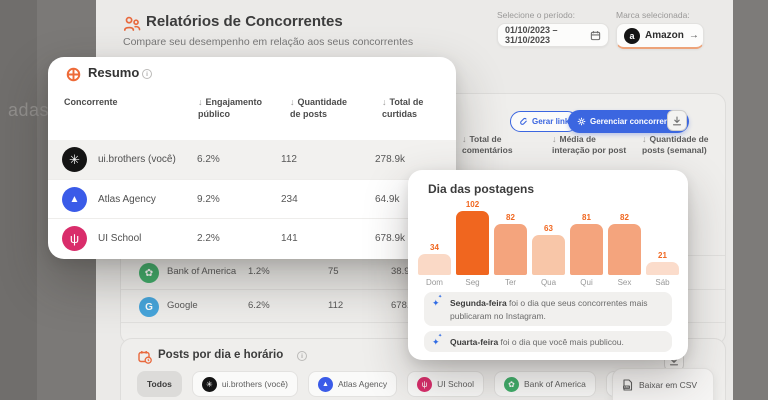 Image resolution: width=768 pixels, height=400 pixels. I want to click on download-menu: CSV Baixar em CSV PNG Baixar em PNG, so click(663, 384).